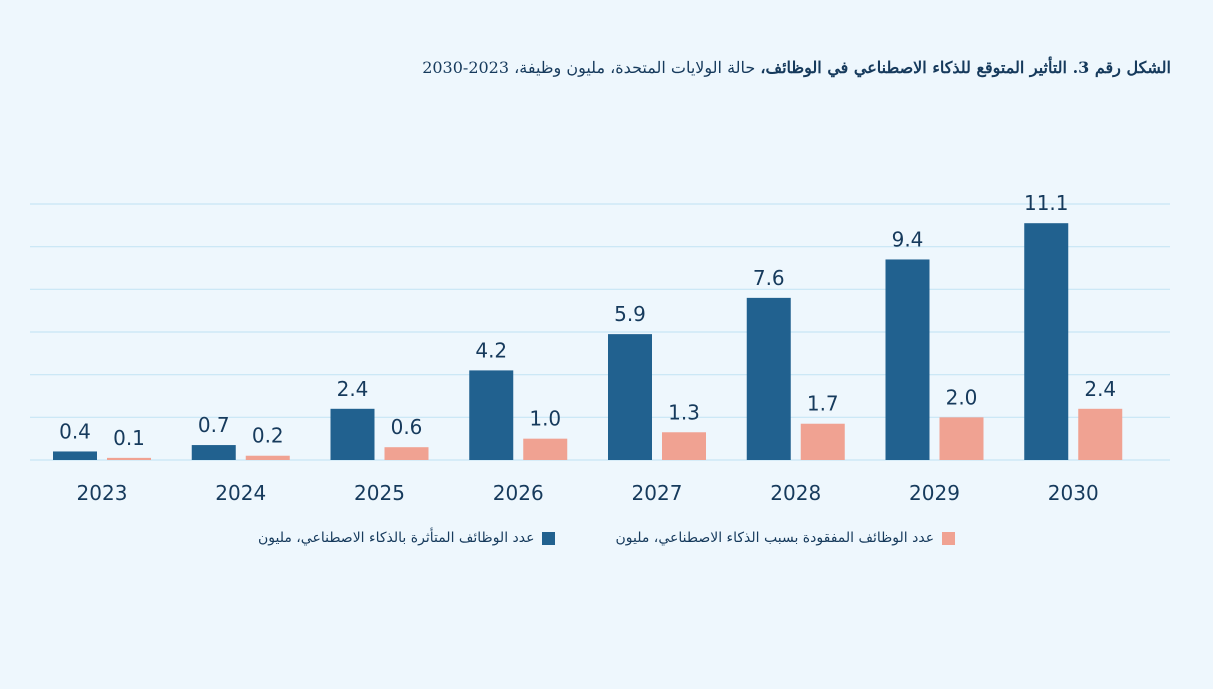 The height and width of the screenshot is (689, 1213). I want to click on value-label-lost: 1.0, so click(545, 419).